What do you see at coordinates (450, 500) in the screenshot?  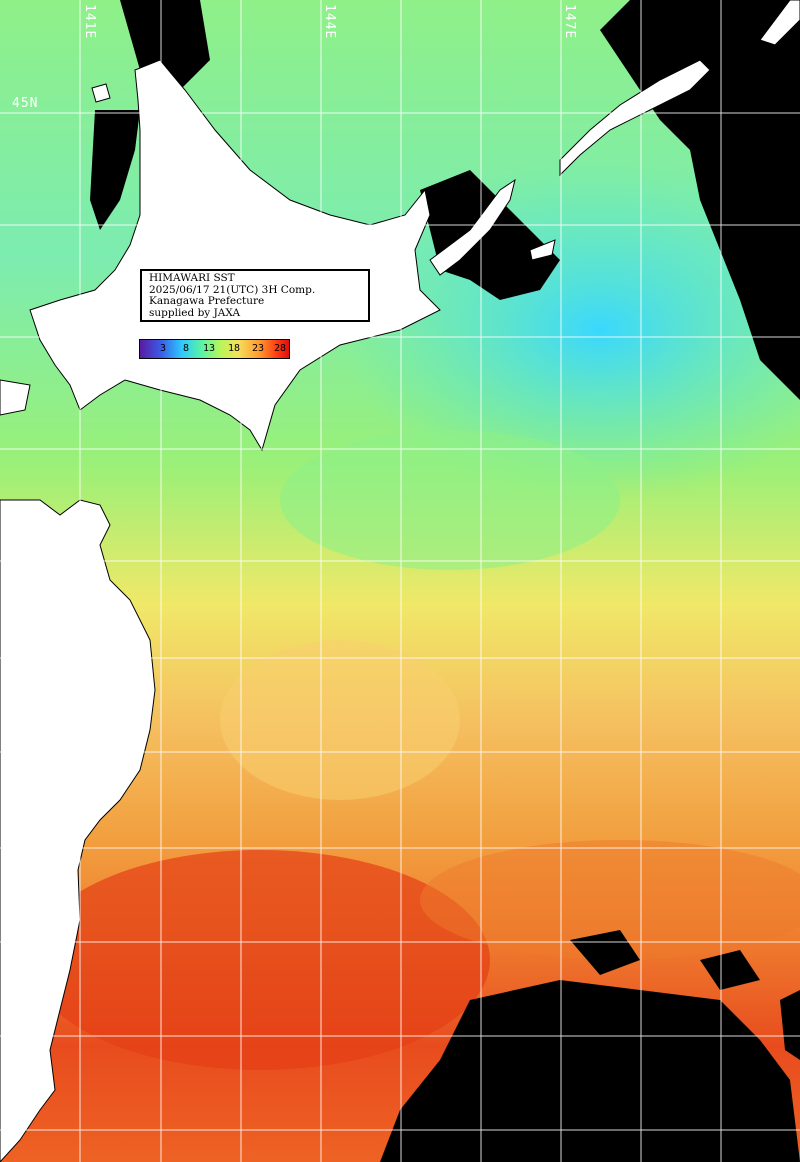 I see `cool-eddy` at bounding box center [450, 500].